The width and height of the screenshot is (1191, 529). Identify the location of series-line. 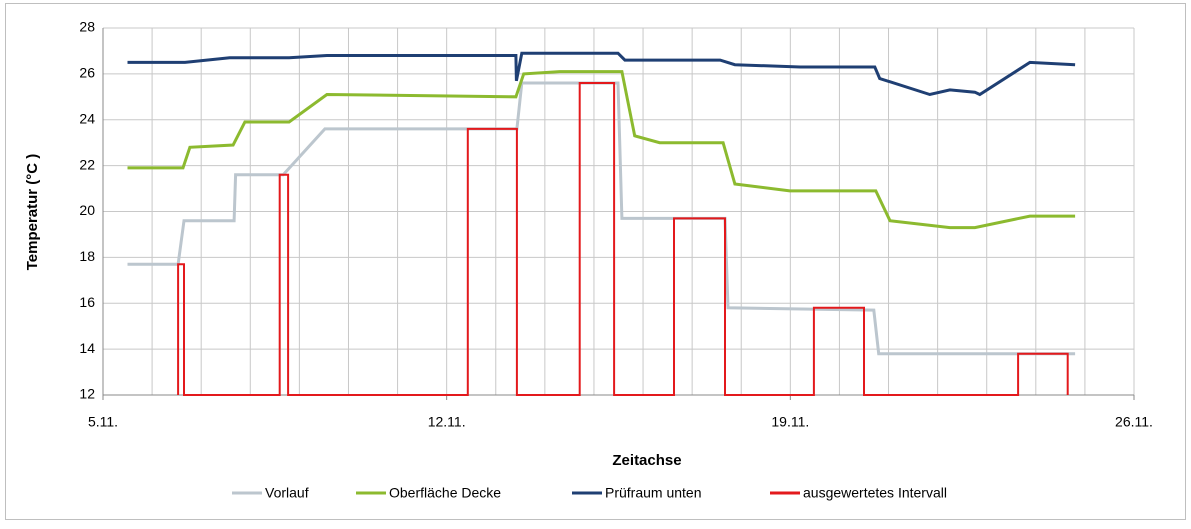
(601, 74).